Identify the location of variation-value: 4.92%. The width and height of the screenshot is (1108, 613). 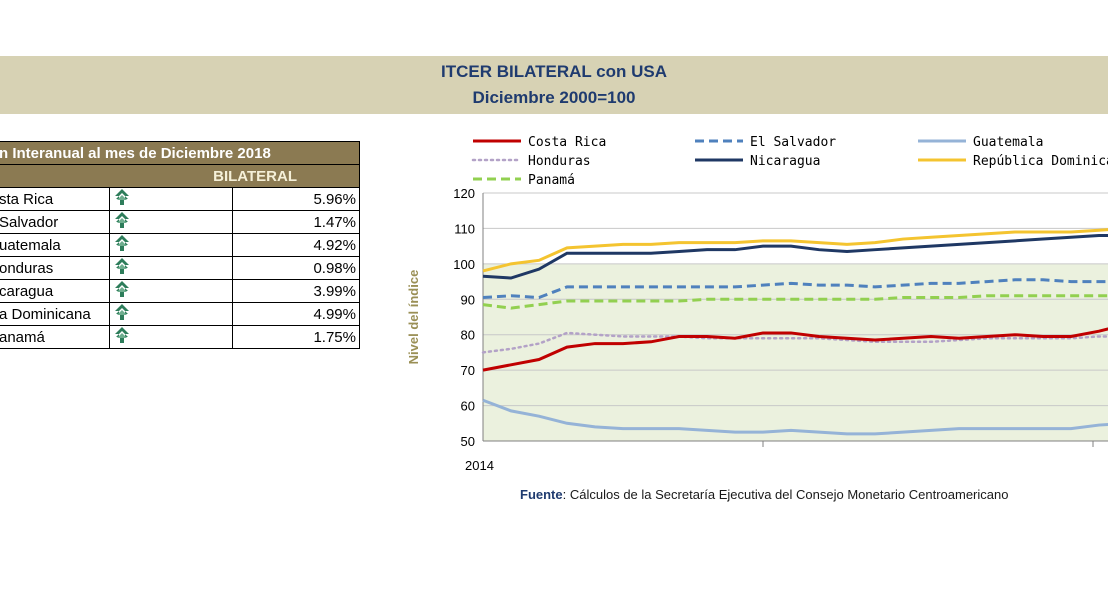
(296, 245).